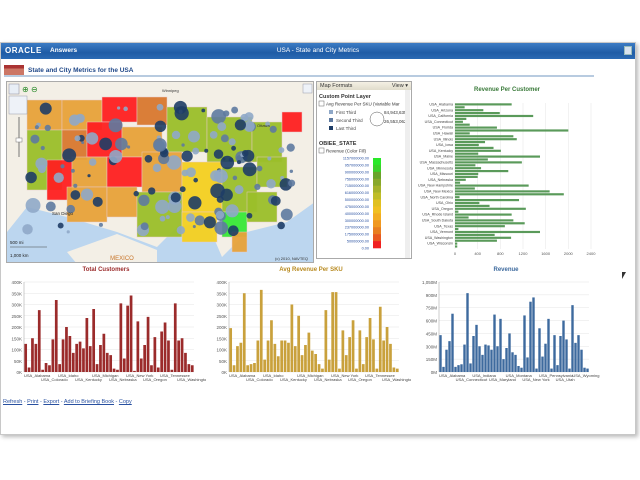 Image resolution: width=640 pixels, height=480 pixels. What do you see at coordinates (106, 270) in the screenshot?
I see `chart-title: Total Customers` at bounding box center [106, 270].